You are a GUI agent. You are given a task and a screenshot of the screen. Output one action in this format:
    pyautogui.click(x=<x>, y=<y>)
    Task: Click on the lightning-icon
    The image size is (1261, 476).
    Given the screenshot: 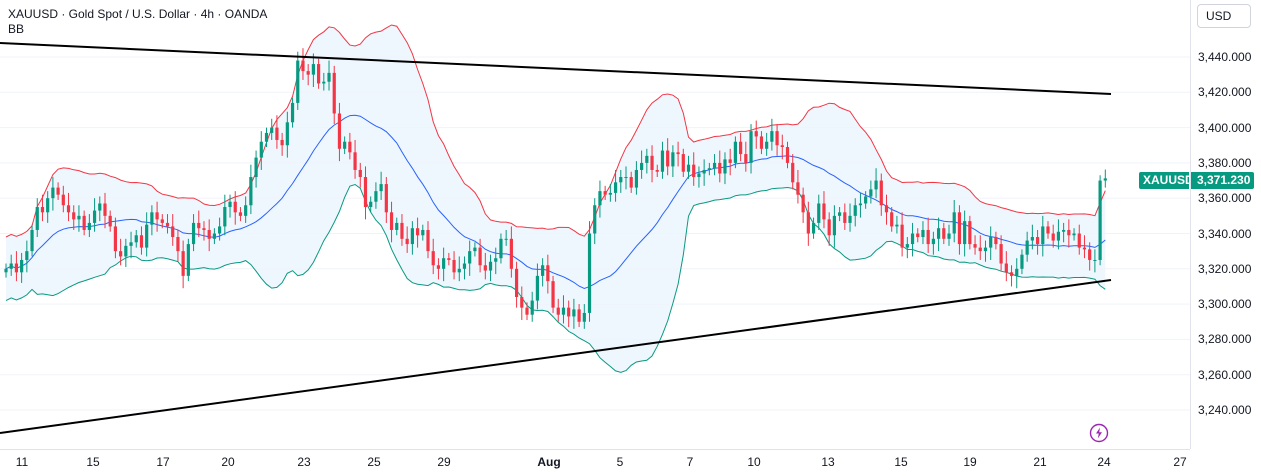 What is the action you would take?
    pyautogui.click(x=1099, y=433)
    